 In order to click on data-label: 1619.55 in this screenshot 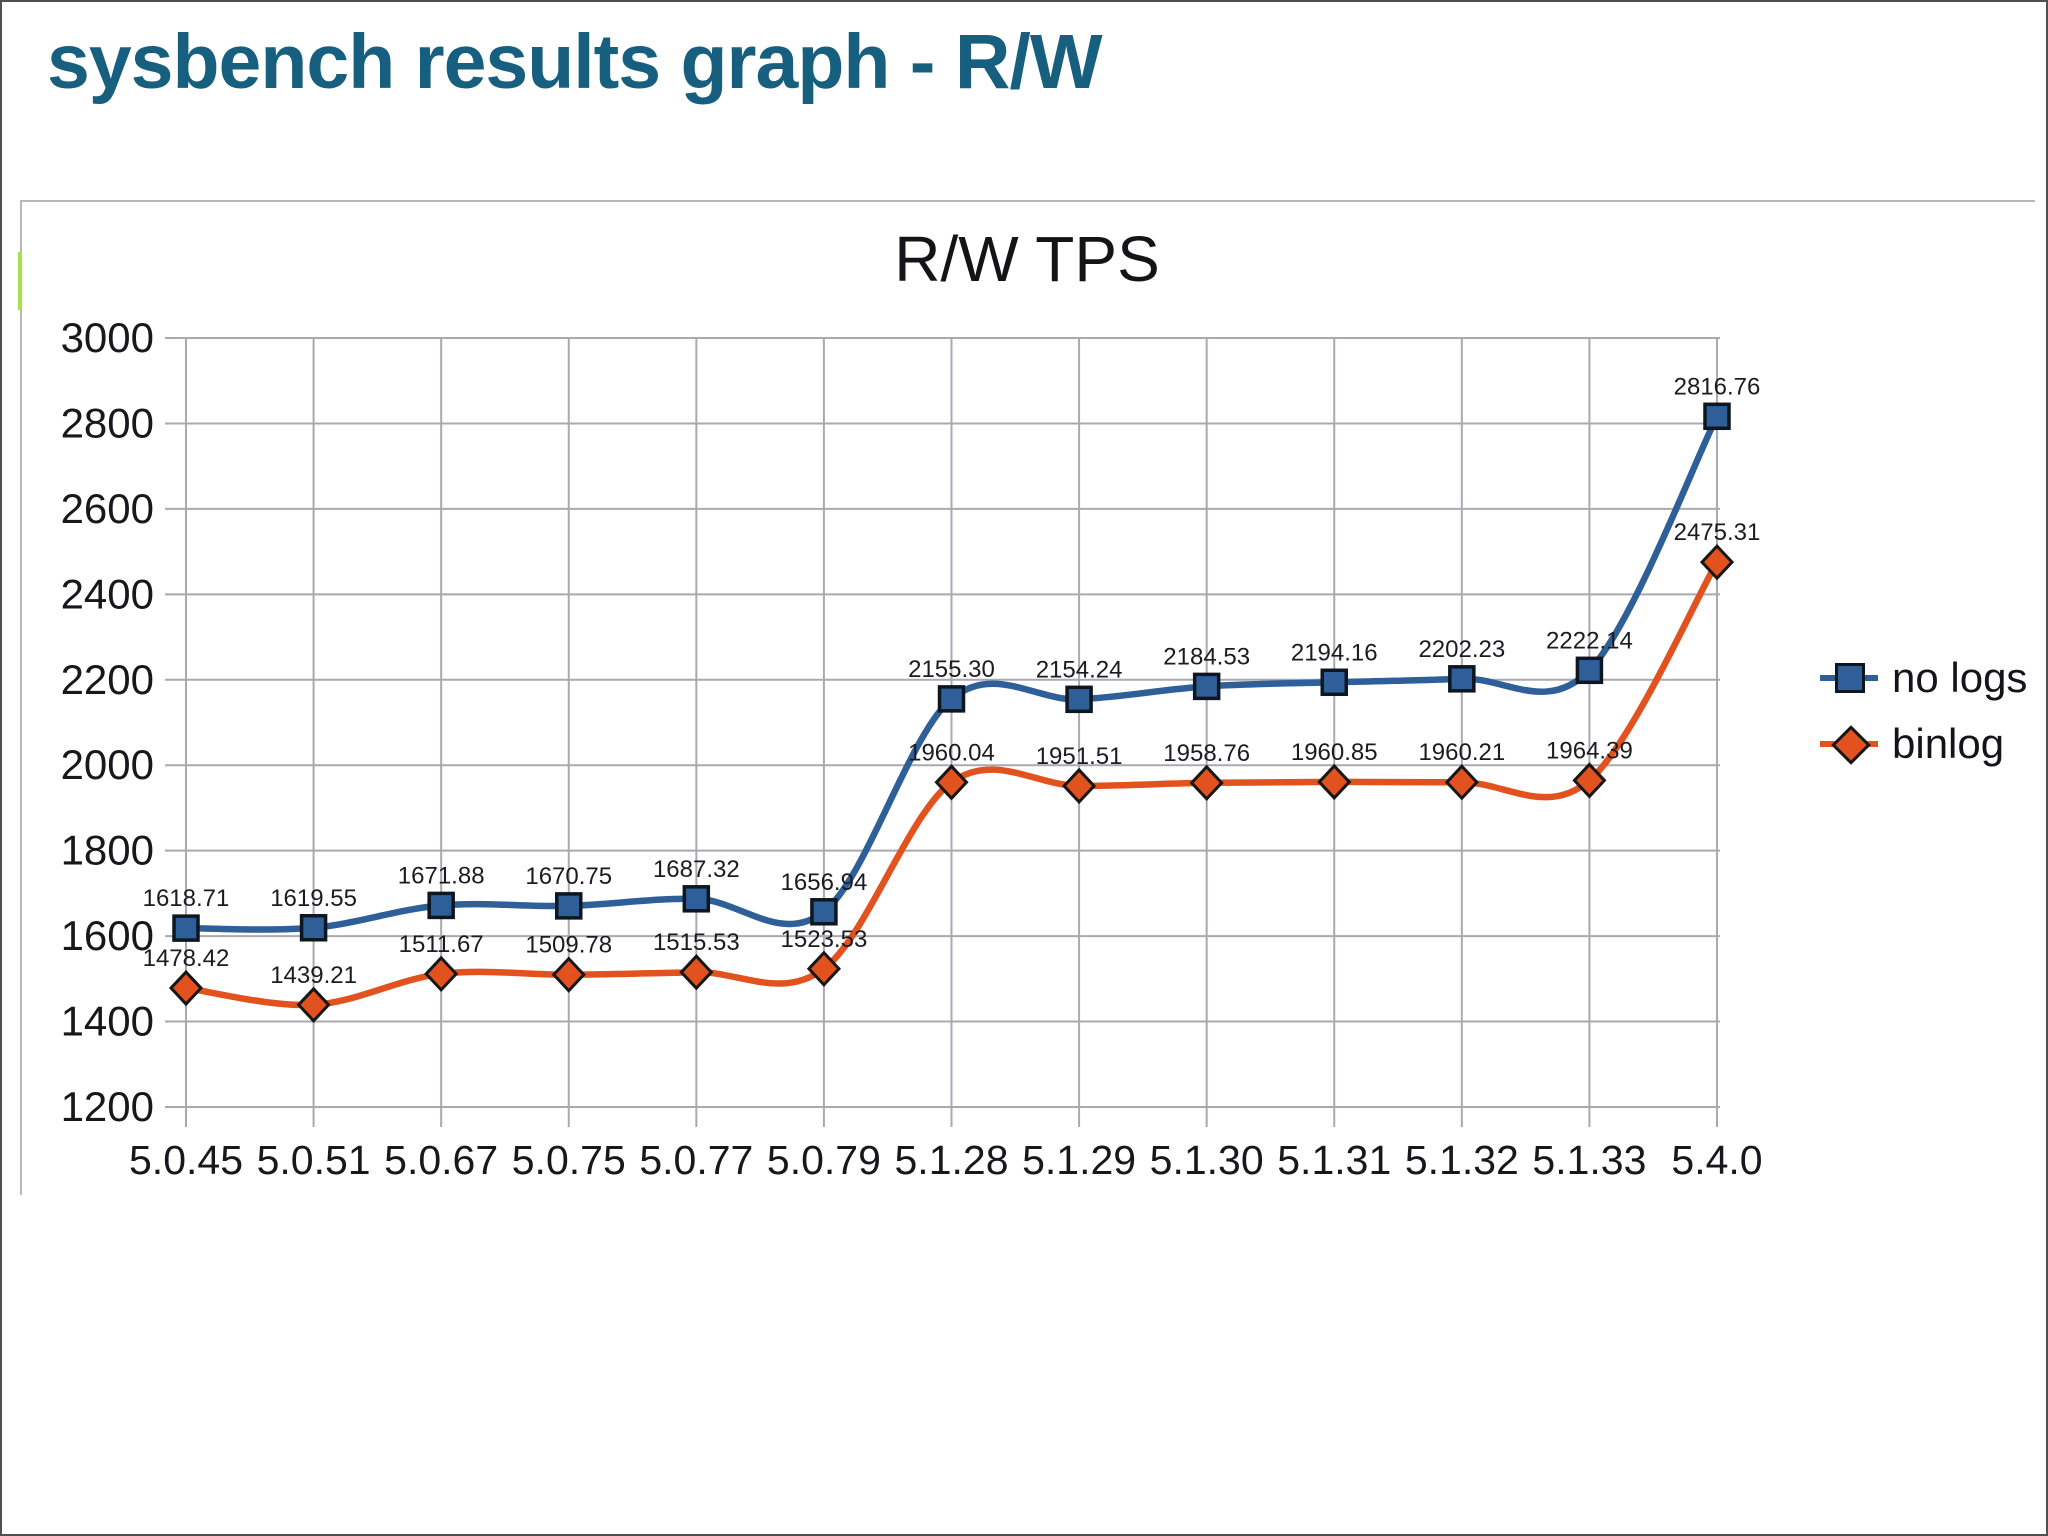, I will do `click(313, 898)`.